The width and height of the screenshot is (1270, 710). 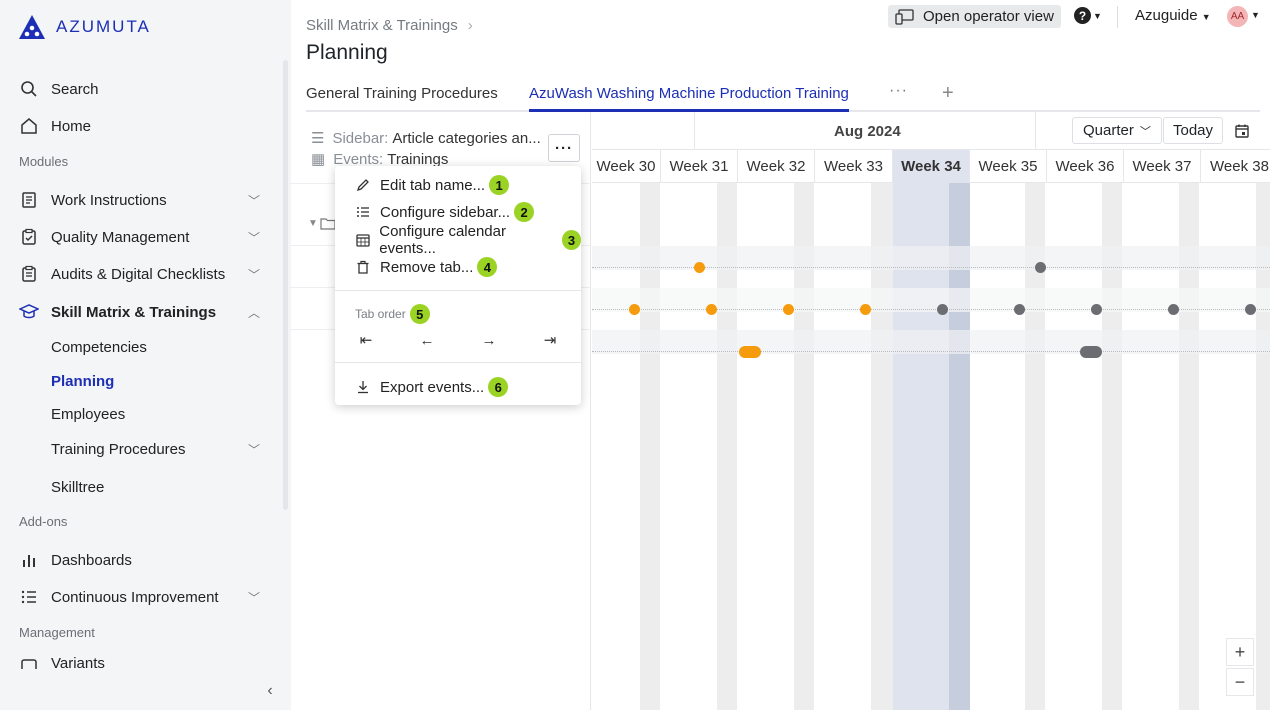 I want to click on more-tabs-icon: ···, so click(x=898, y=90).